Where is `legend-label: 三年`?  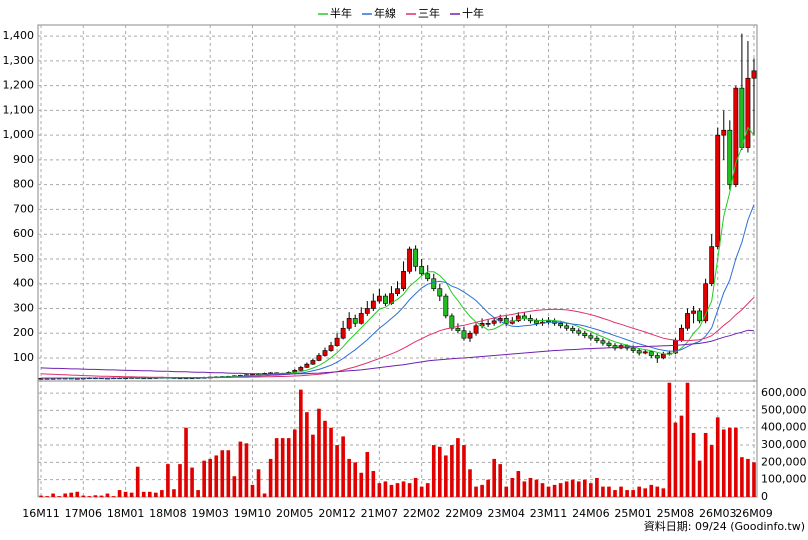 legend-label: 三年 is located at coordinates (429, 13).